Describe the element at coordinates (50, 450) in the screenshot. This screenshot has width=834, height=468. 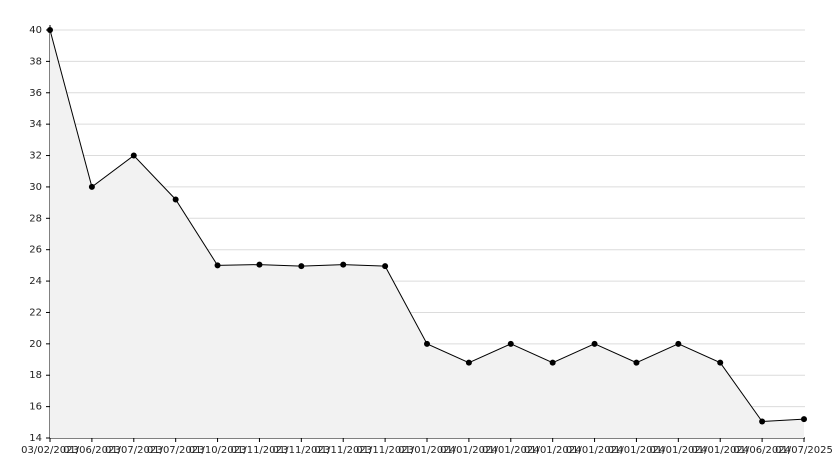
I see `x-tick-label: 03/02/2023` at that location.